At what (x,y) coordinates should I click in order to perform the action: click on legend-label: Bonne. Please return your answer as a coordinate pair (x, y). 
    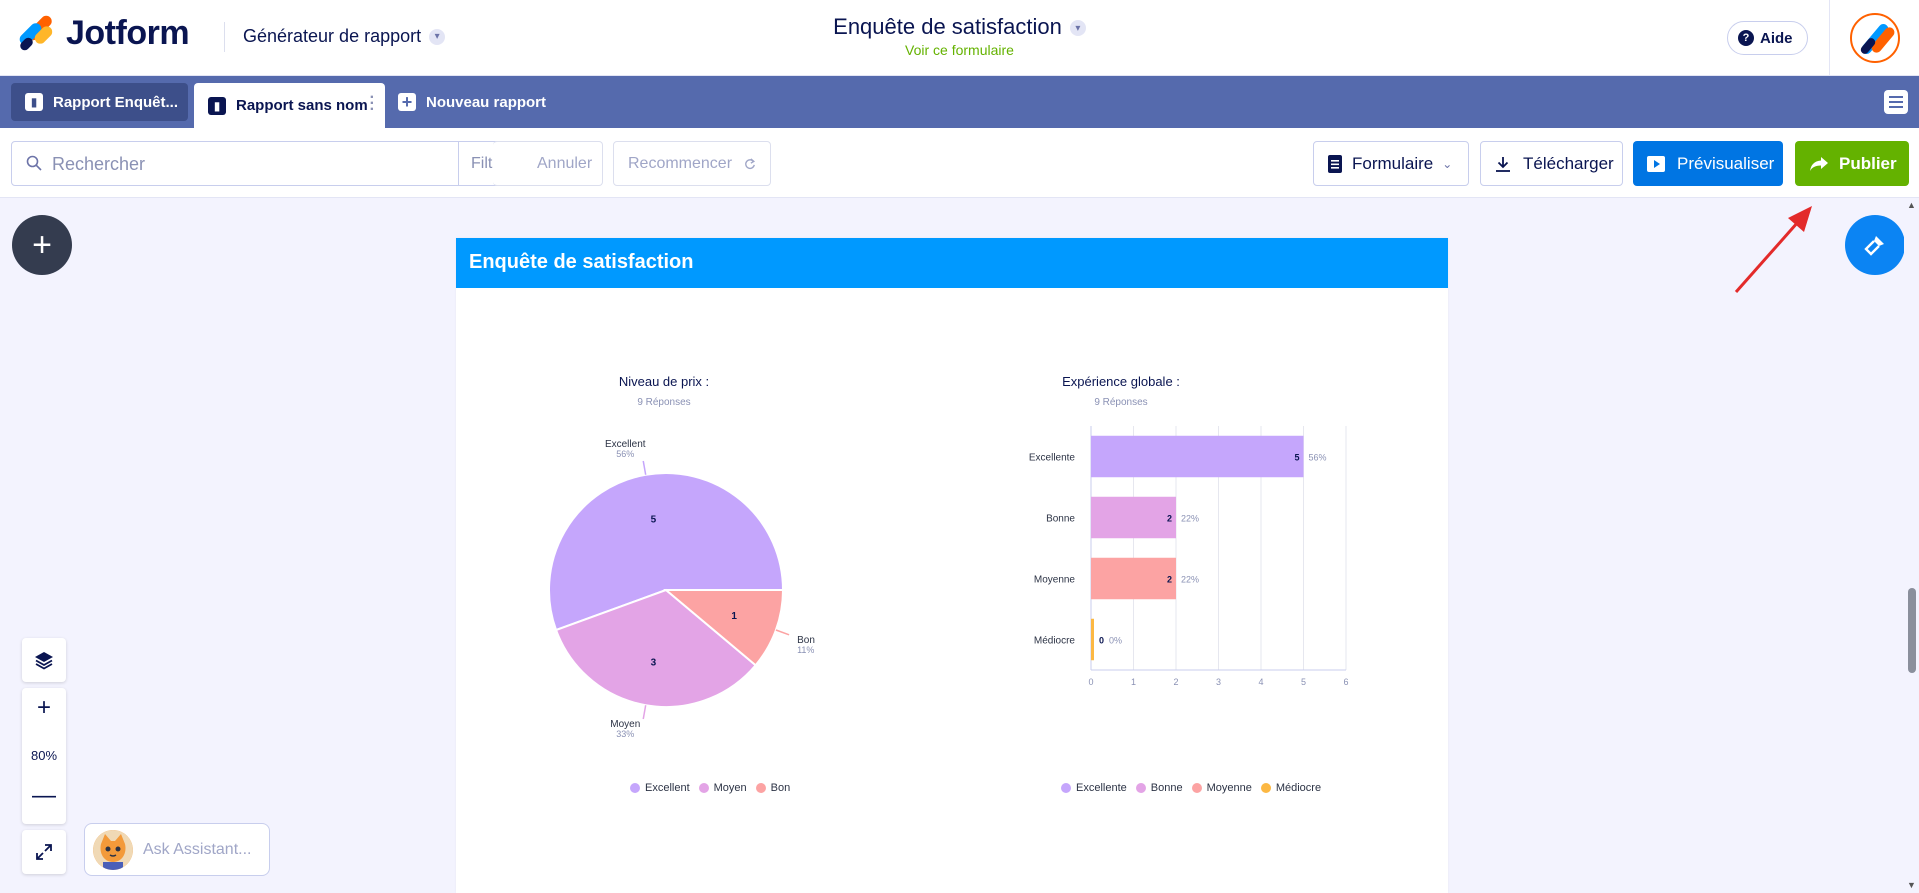
    Looking at the image, I should click on (1166, 788).